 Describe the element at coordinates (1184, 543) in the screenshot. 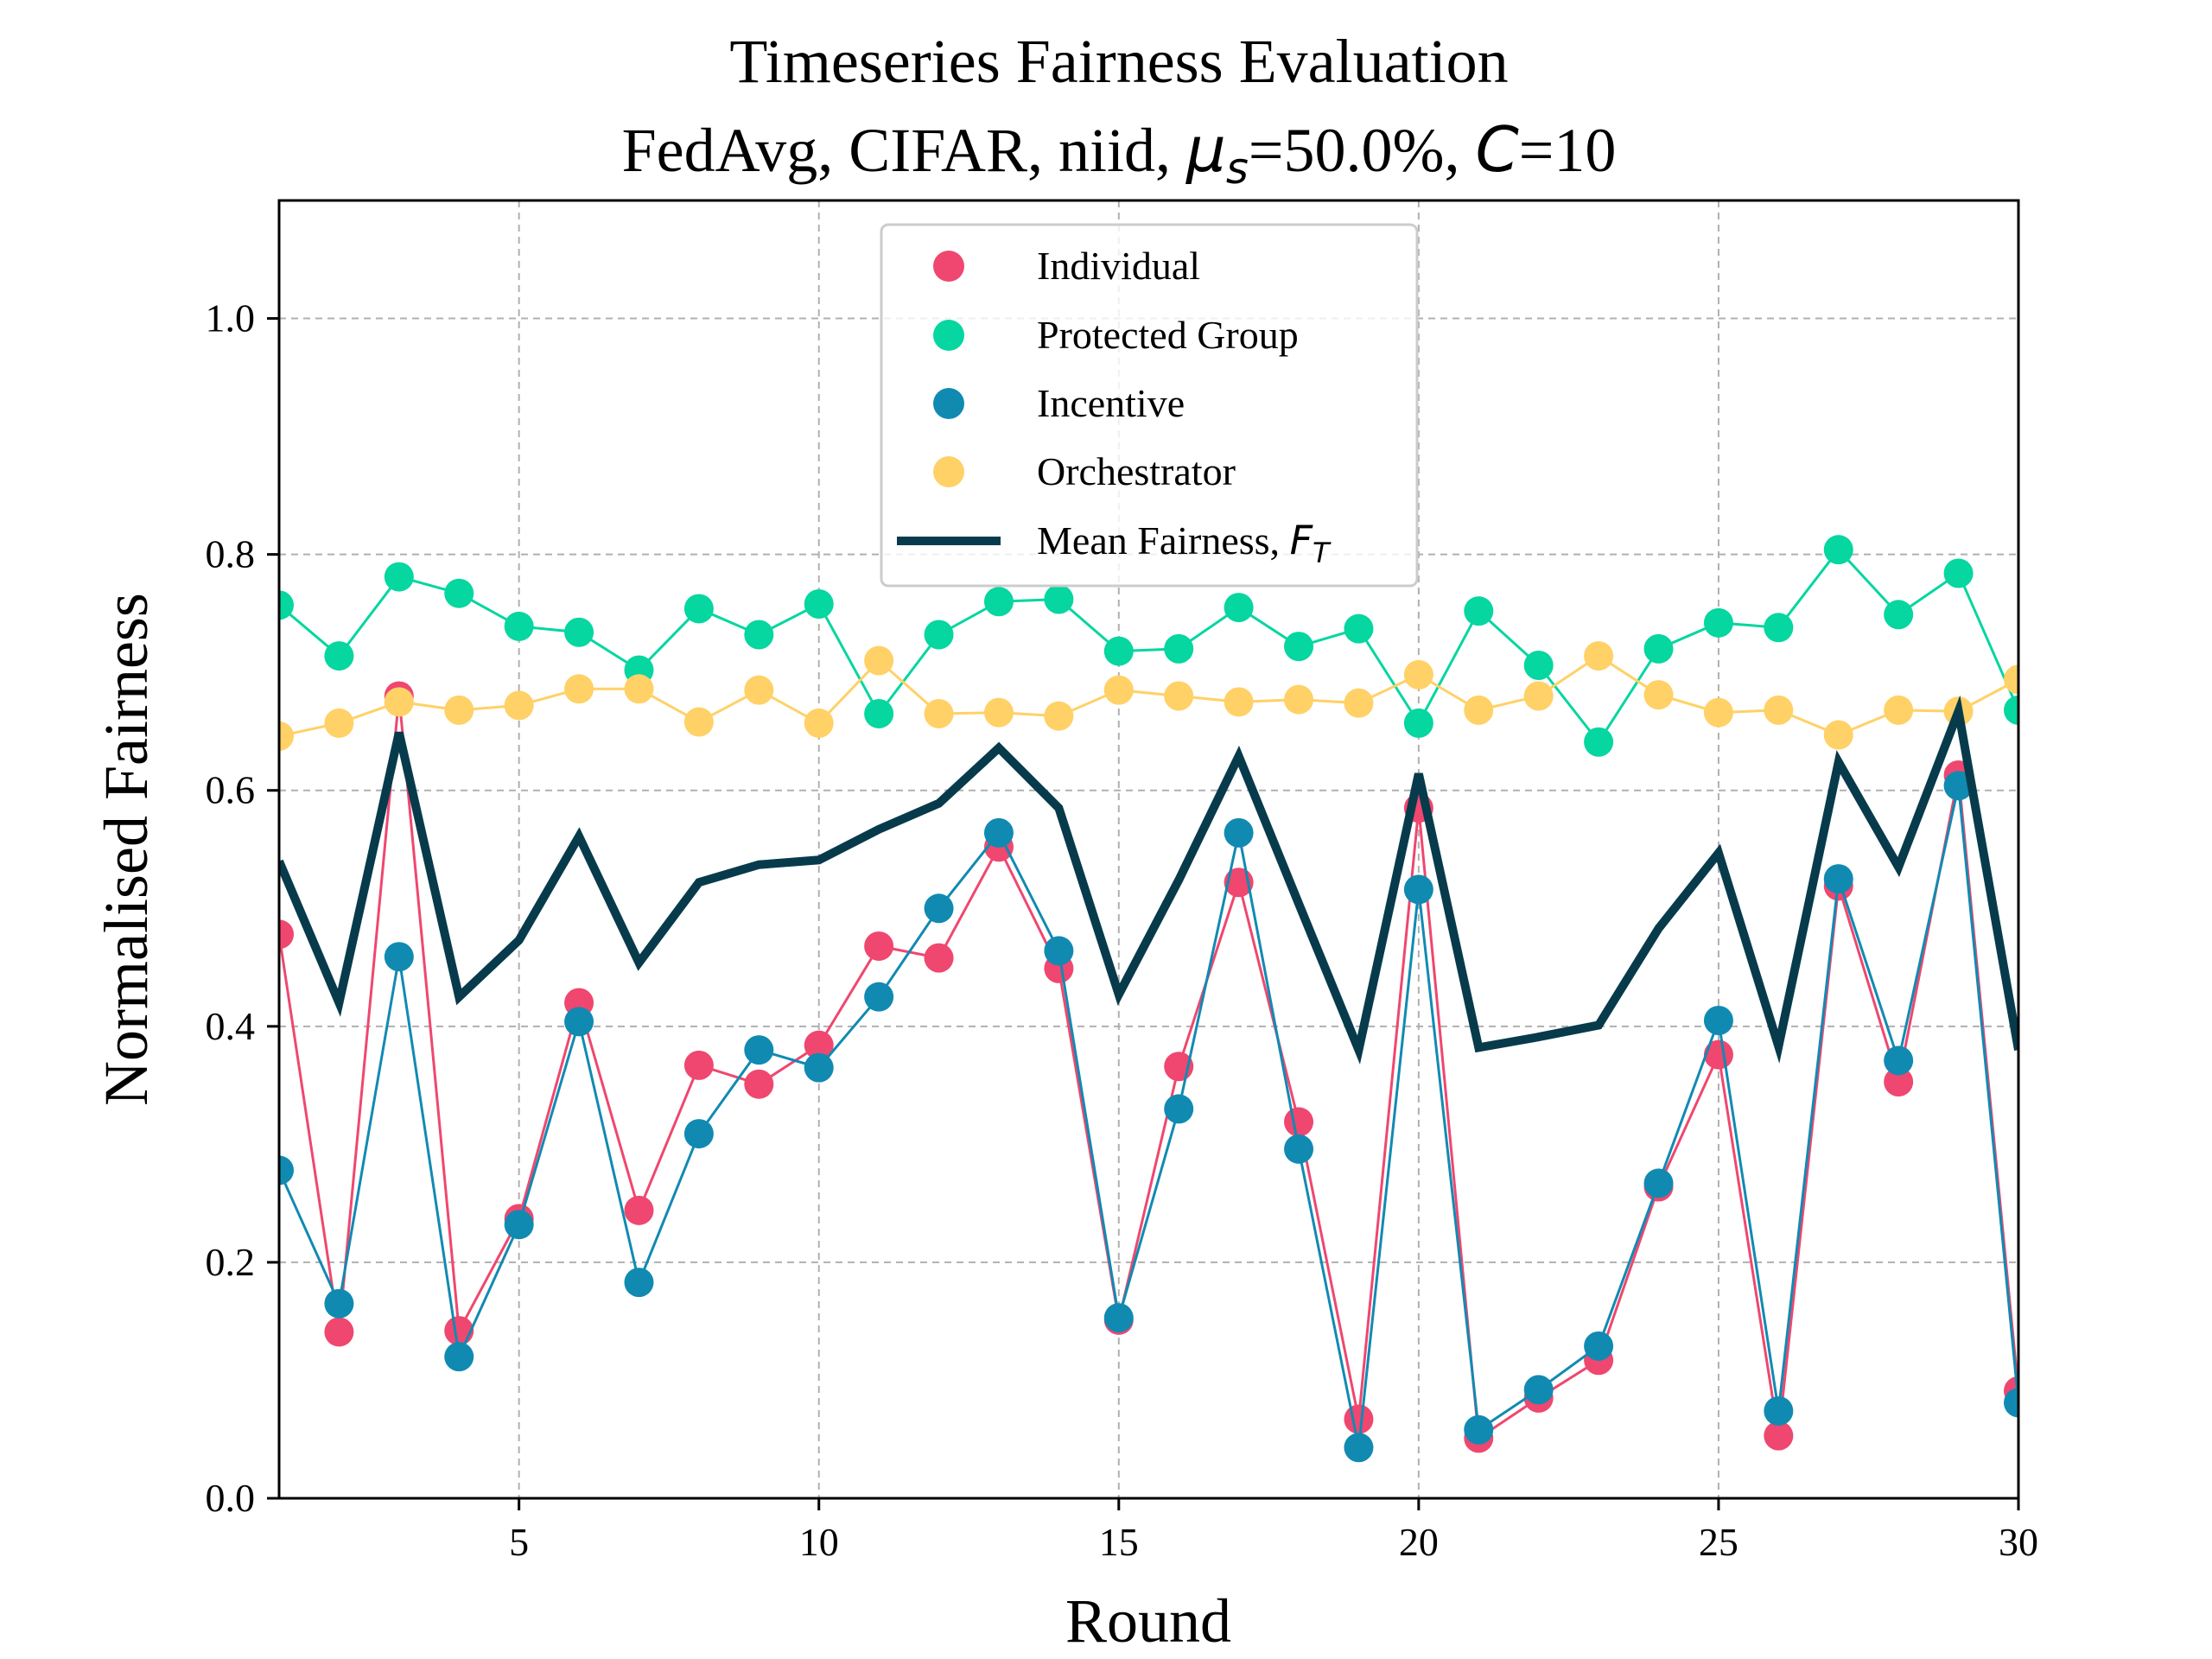

I see `legend-label-mean-fairness: Mean Fairness, FT` at that location.